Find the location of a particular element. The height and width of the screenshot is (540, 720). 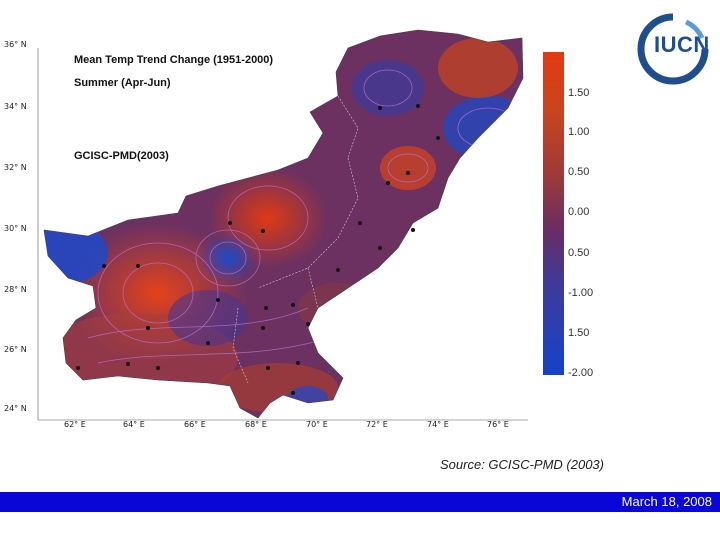

iucn-logo-text: IUCN is located at coordinates (682, 44).